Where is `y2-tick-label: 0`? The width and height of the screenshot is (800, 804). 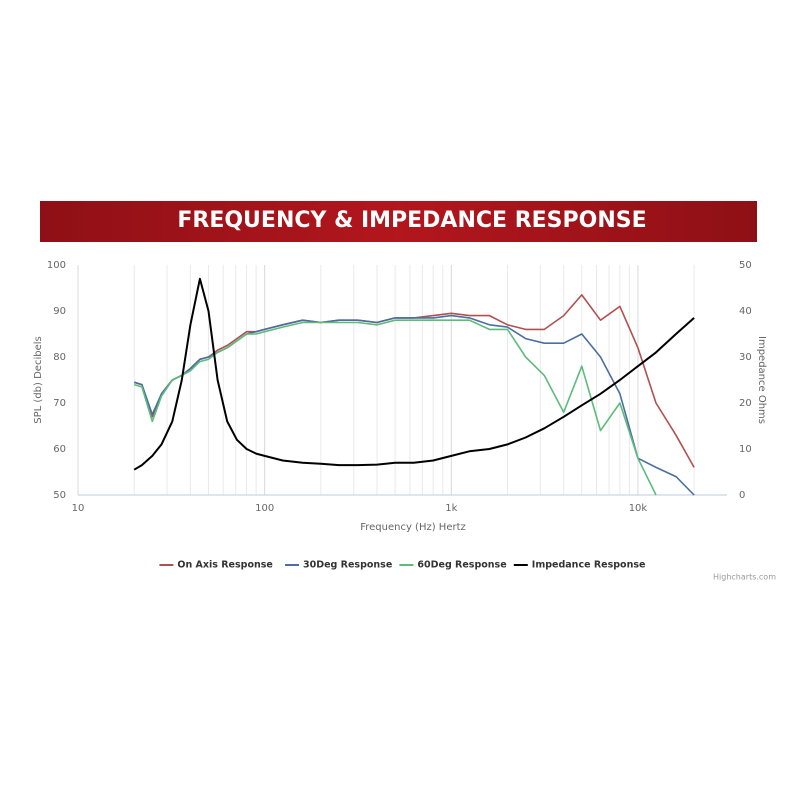 y2-tick-label: 0 is located at coordinates (742, 495).